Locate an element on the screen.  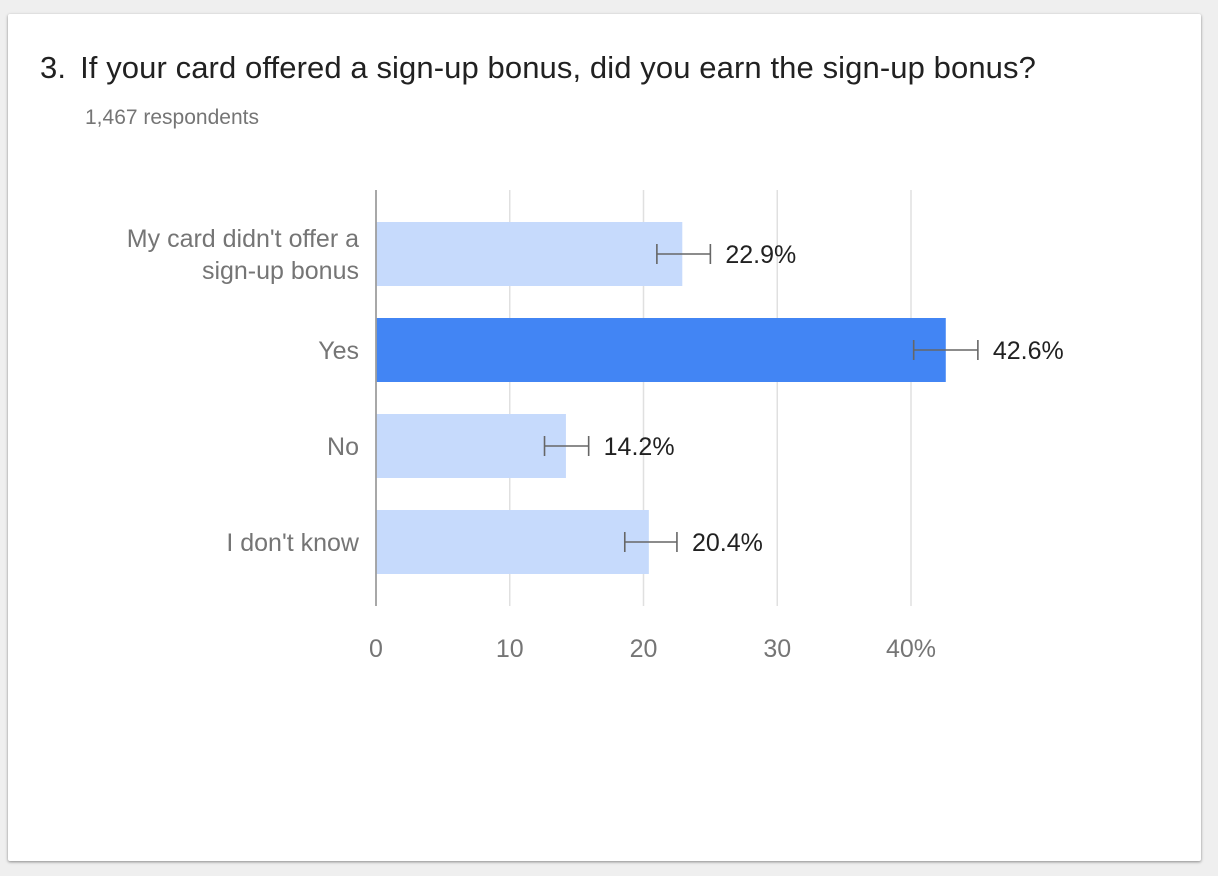
x-tick-label-40: 40% is located at coordinates (911, 649).